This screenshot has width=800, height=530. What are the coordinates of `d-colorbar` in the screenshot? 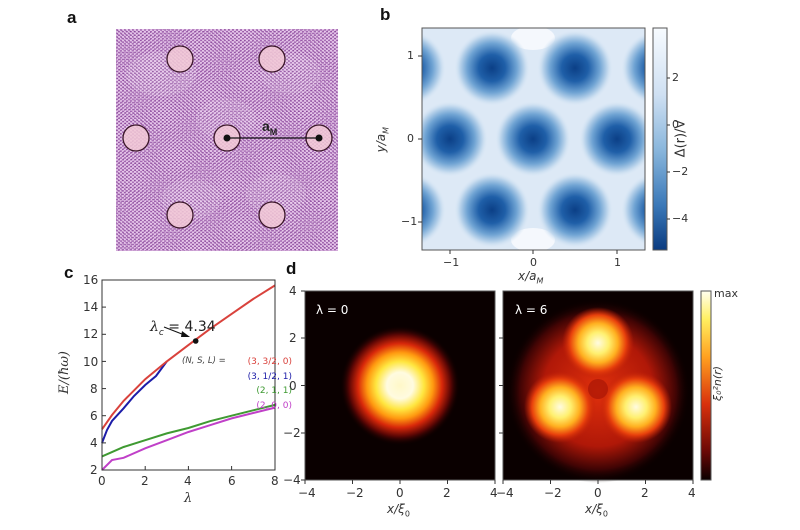 It's located at (706, 385).